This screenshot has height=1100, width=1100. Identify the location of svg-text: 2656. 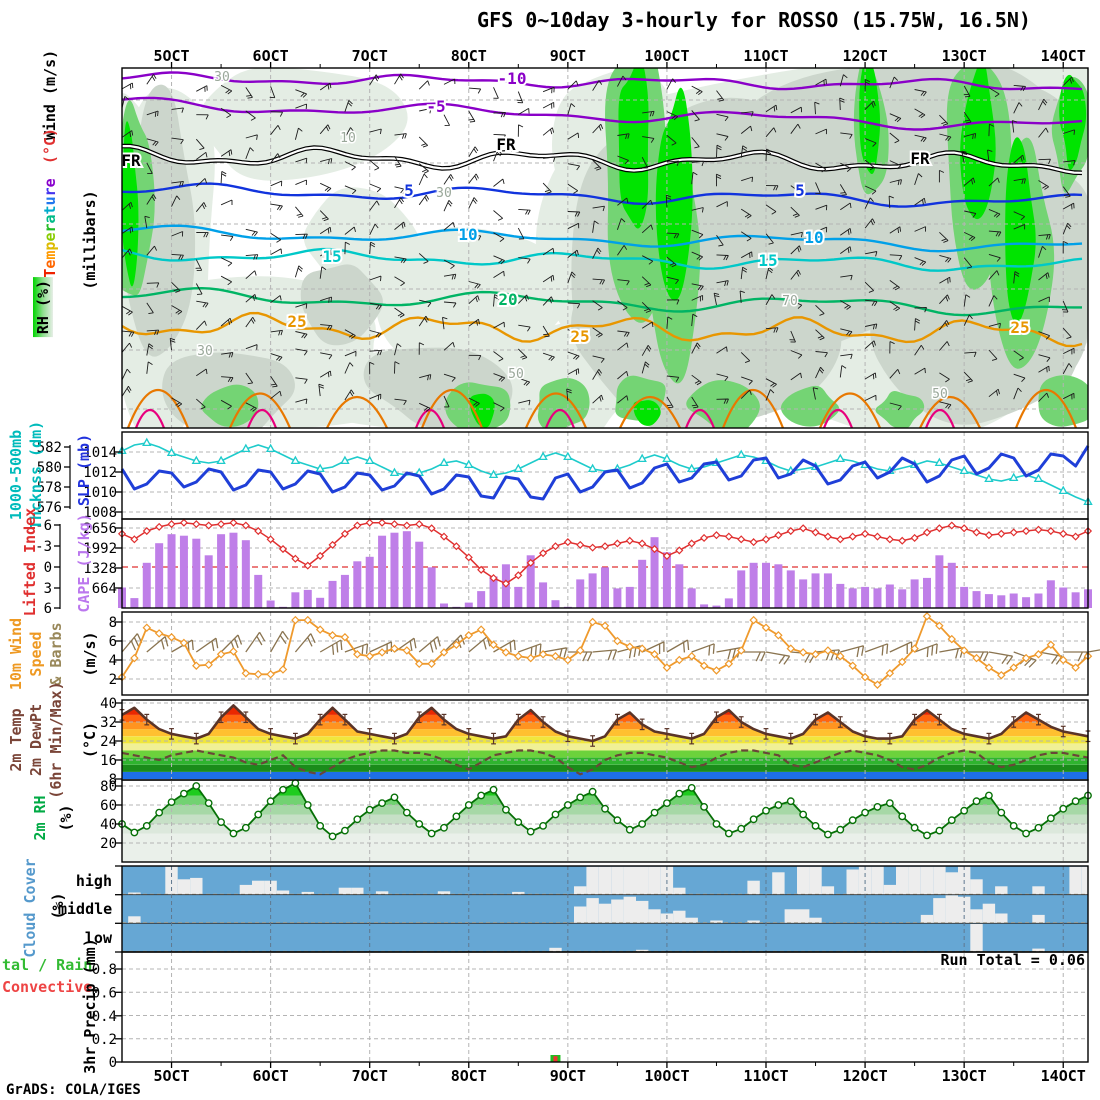
(100, 529).